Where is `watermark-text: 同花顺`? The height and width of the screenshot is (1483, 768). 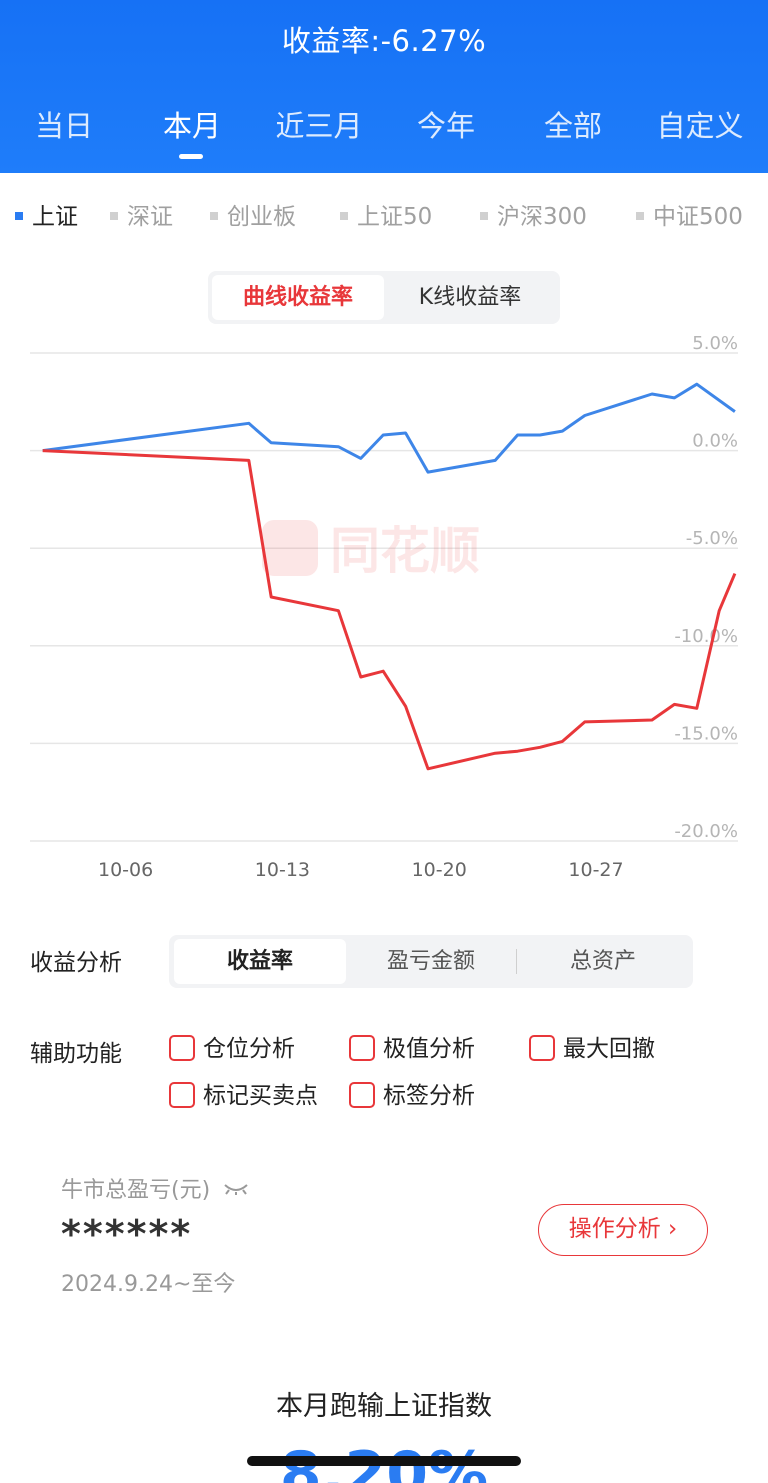 watermark-text: 同花顺 is located at coordinates (405, 551).